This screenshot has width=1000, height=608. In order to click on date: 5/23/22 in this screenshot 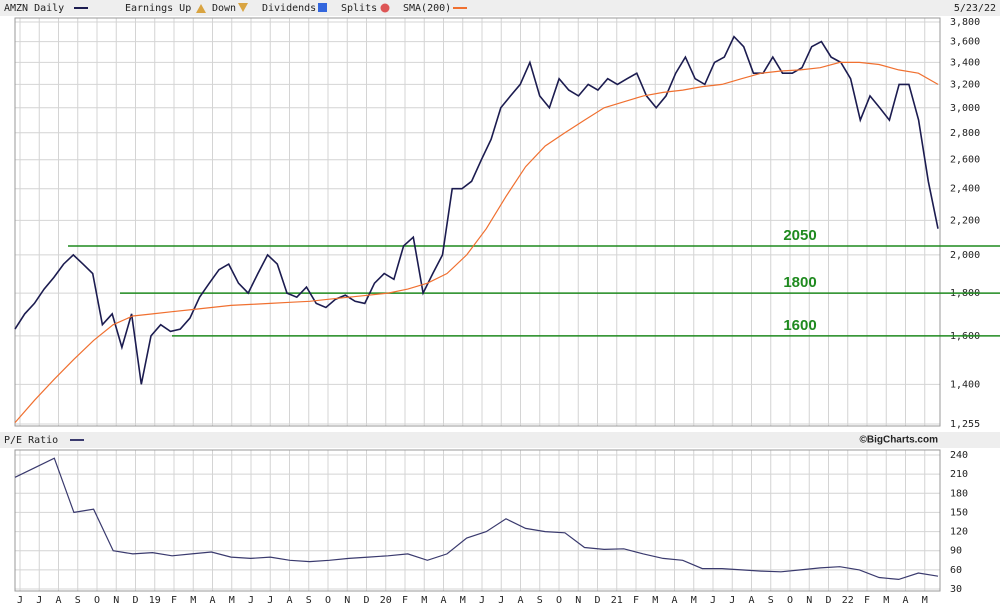, I will do `click(975, 8)`.